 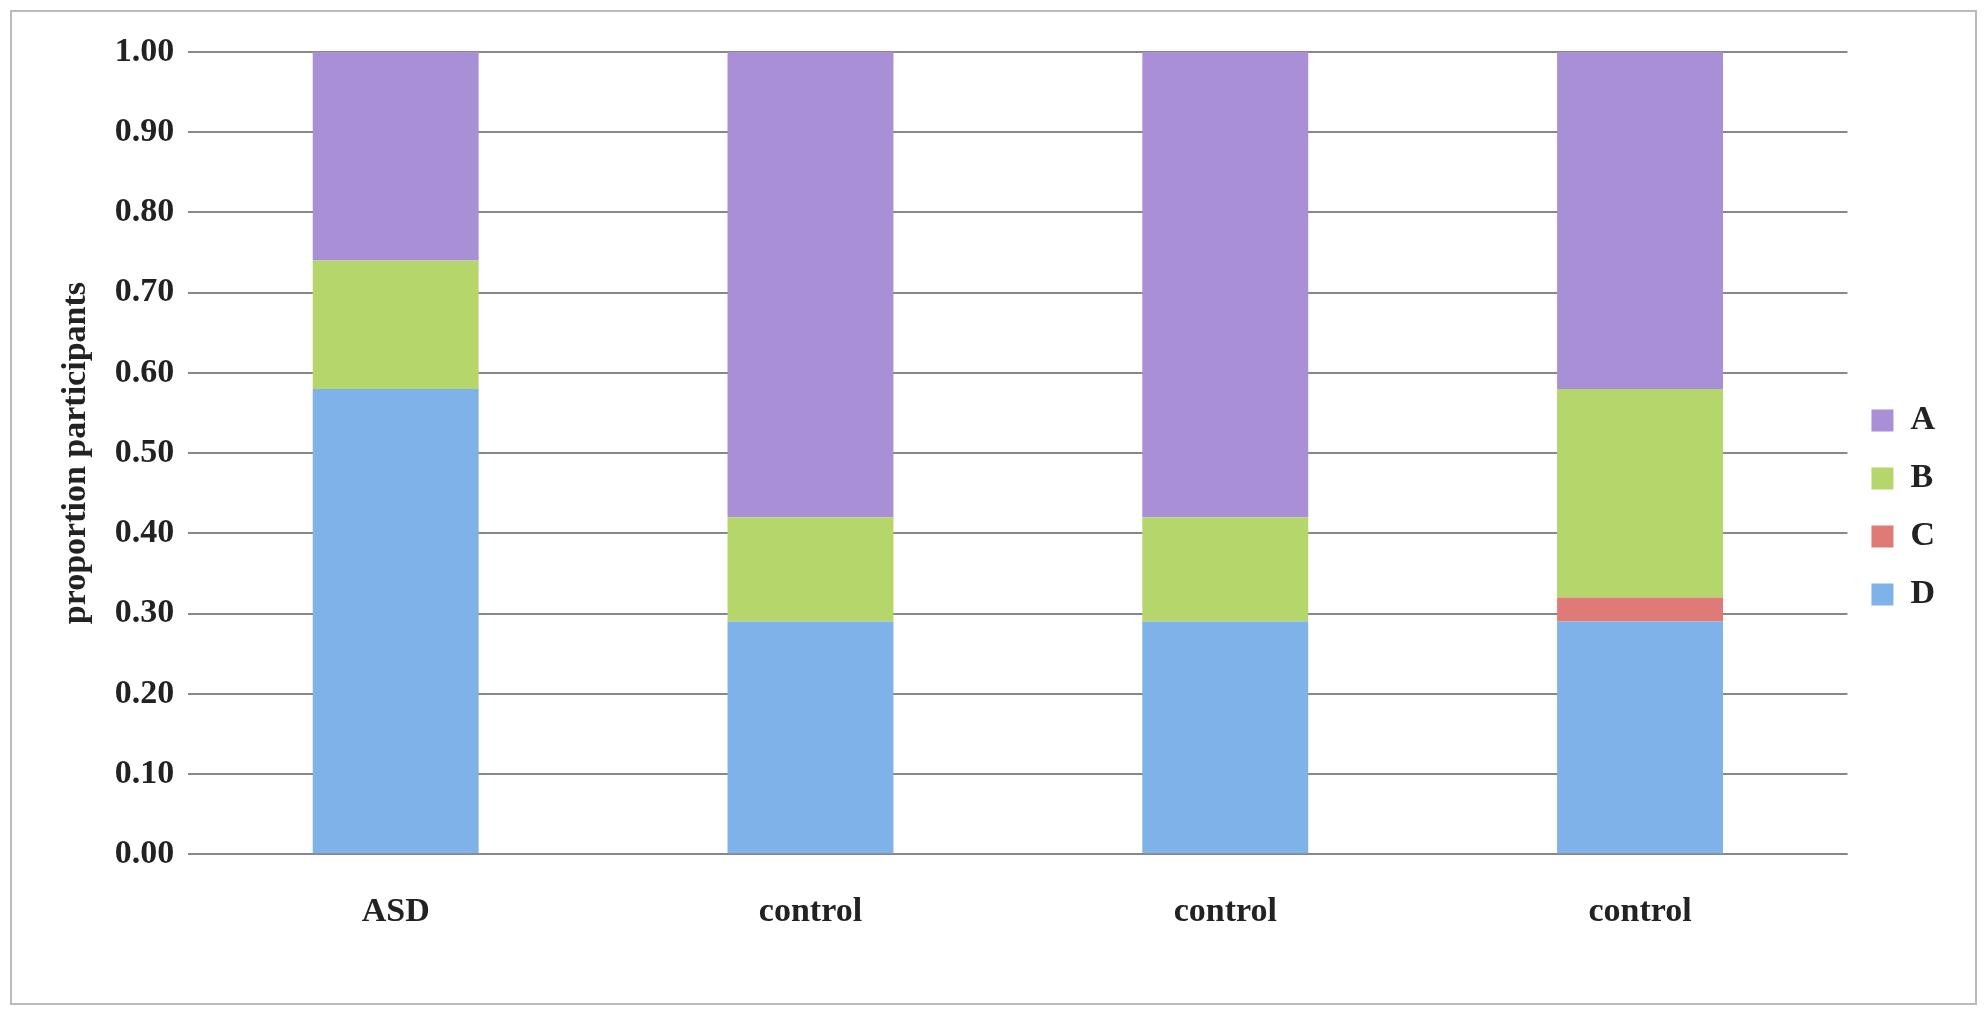 I want to click on y-tick-label: 0.90, so click(x=144, y=129).